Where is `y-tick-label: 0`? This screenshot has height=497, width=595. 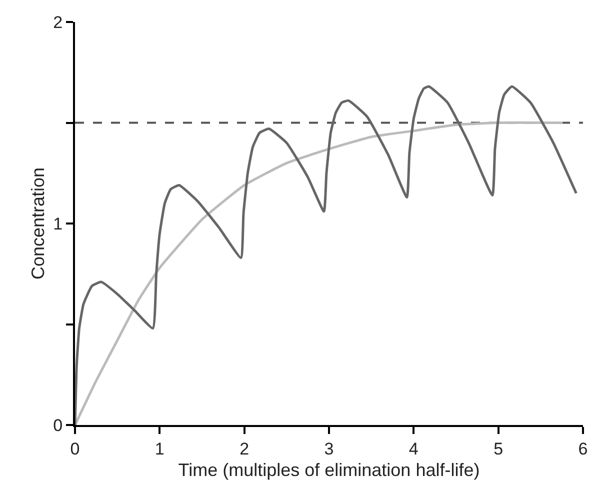 y-tick-label: 0 is located at coordinates (58, 425).